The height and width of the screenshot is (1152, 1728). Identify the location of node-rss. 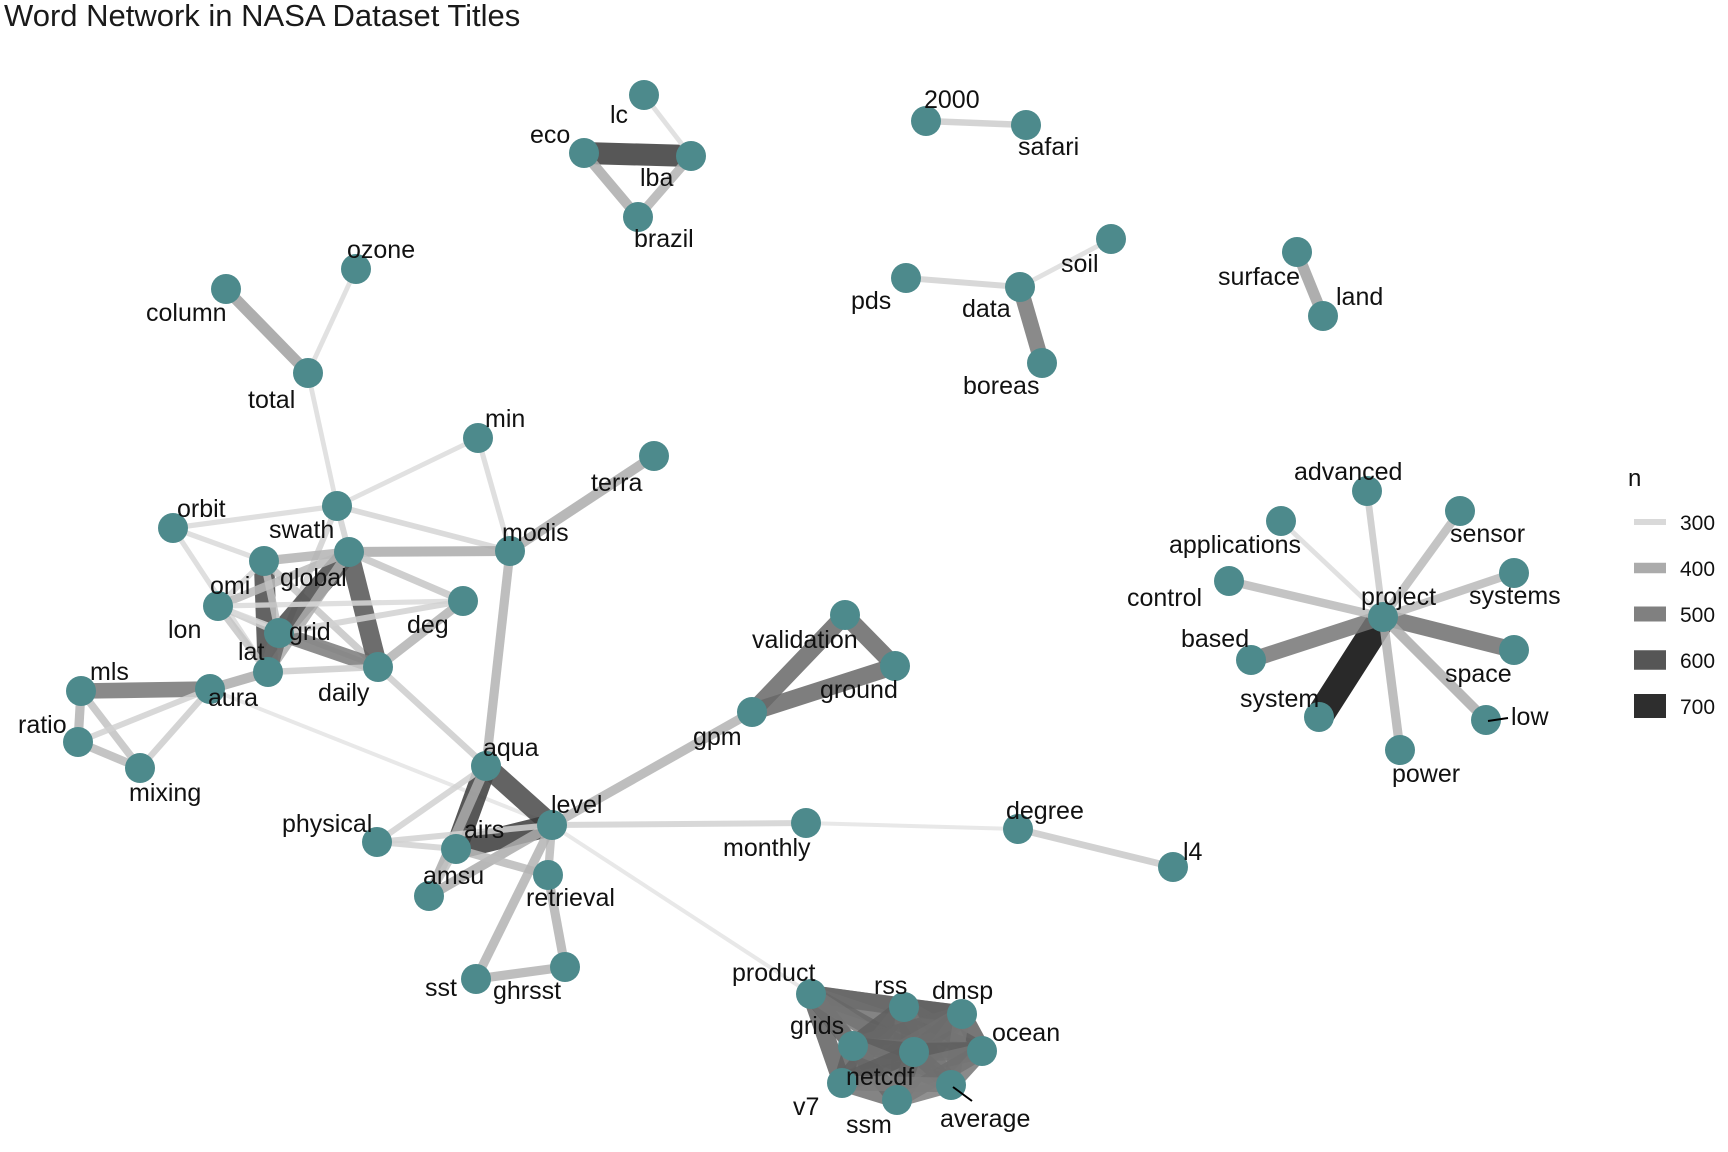
(904, 1007).